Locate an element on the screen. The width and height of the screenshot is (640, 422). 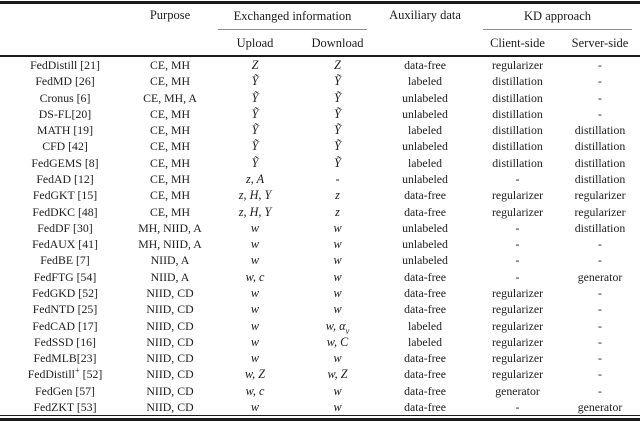
download-cell: - is located at coordinates (337, 178).